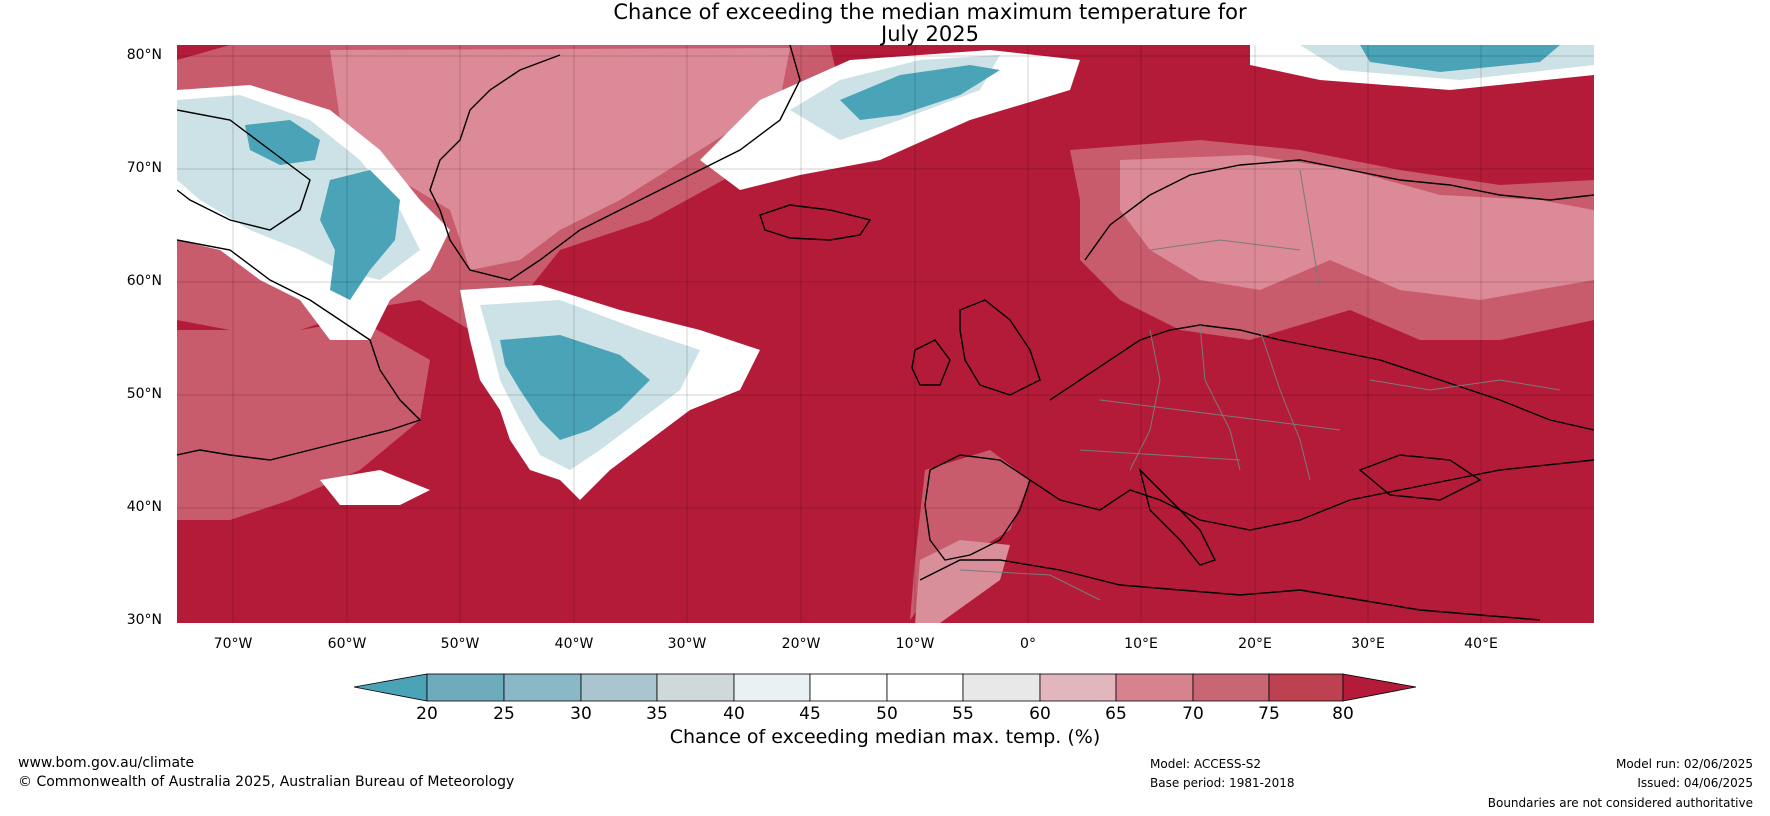 This screenshot has height=816, width=1770. What do you see at coordinates (144, 168) in the screenshot?
I see `lat-label: 70°N` at bounding box center [144, 168].